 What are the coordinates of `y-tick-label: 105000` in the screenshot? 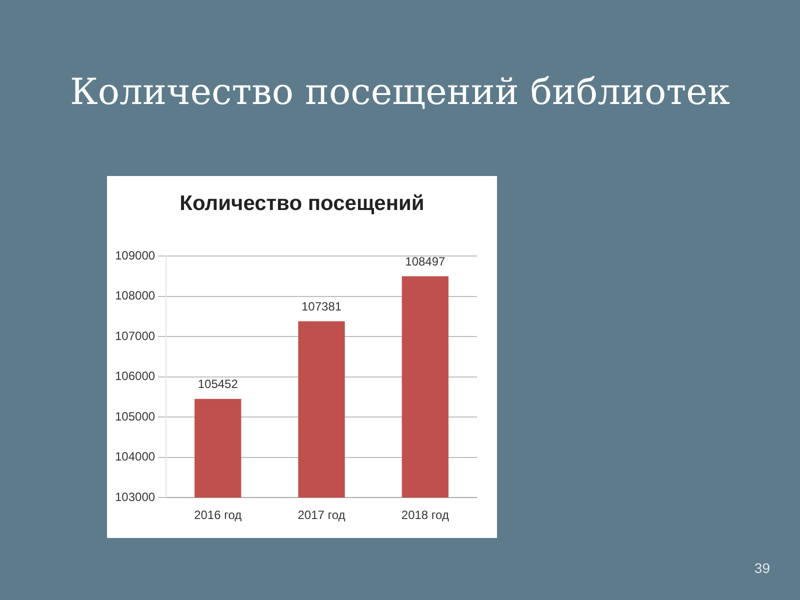 It's located at (135, 416).